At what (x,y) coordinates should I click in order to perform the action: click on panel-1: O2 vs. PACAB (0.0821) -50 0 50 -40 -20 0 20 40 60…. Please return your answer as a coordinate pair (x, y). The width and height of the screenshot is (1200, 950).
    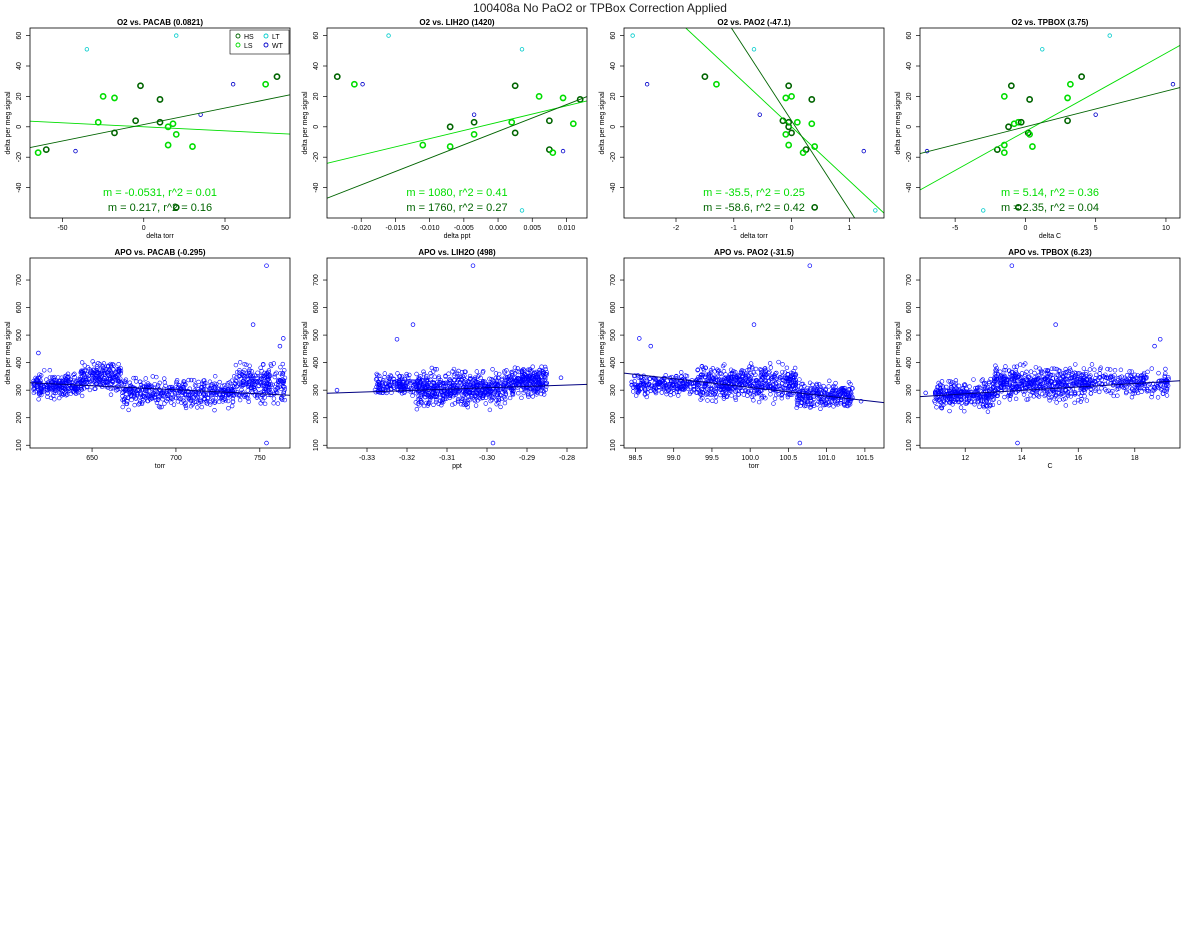
    Looking at the image, I should click on (148, 129).